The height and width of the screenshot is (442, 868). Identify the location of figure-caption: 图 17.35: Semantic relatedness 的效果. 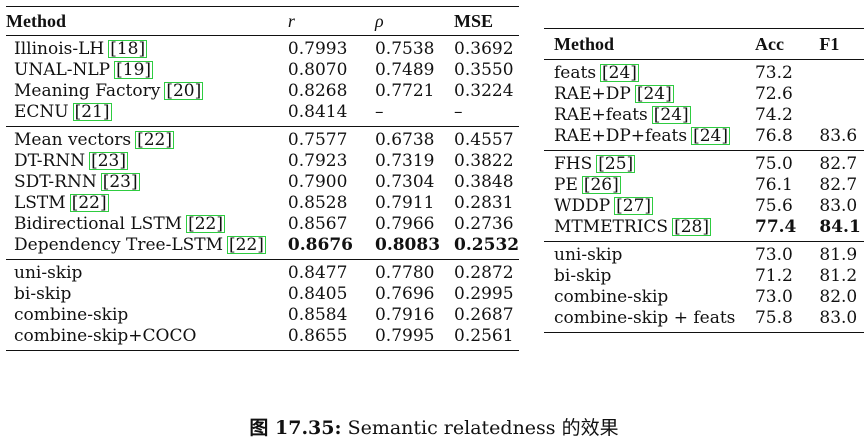
(434, 426).